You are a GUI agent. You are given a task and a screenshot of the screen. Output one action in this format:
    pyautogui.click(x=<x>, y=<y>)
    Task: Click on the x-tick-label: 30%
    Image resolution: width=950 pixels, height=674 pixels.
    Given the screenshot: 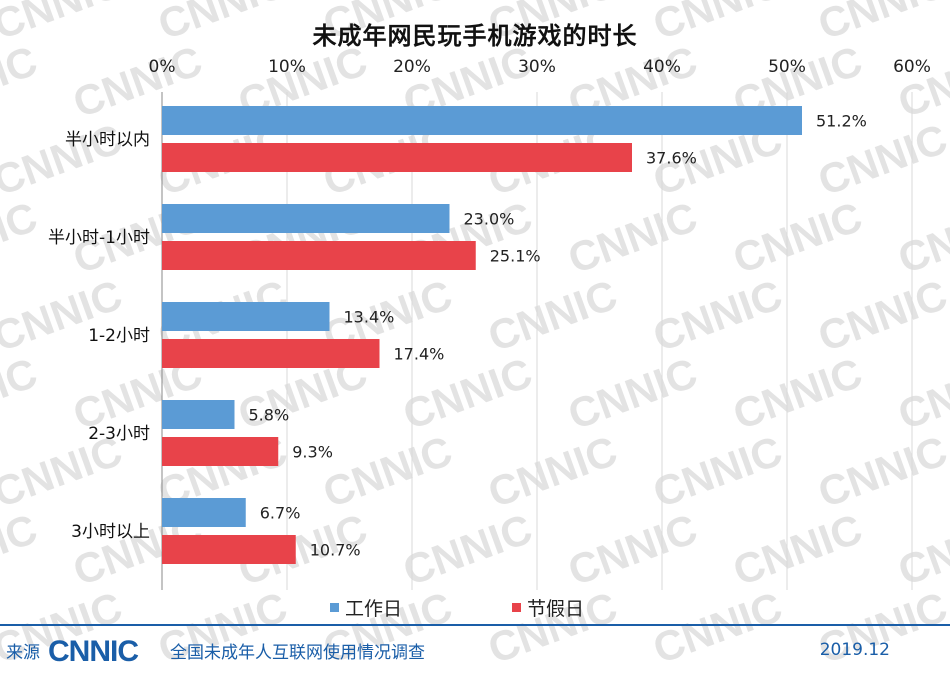 What is the action you would take?
    pyautogui.click(x=537, y=67)
    